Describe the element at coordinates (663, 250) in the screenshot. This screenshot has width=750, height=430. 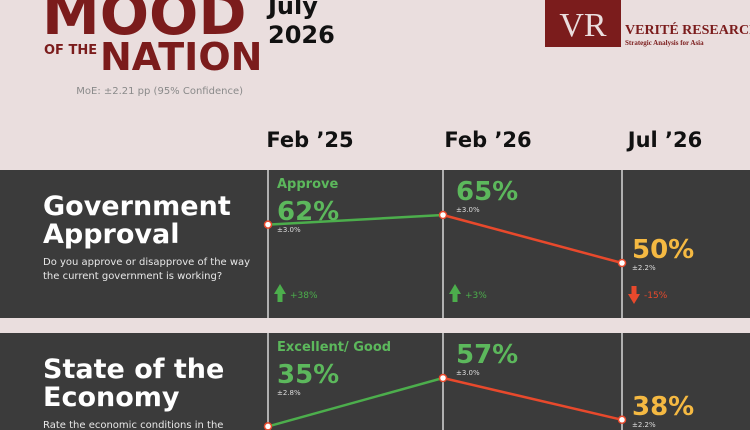
I see `value-label: 50%` at that location.